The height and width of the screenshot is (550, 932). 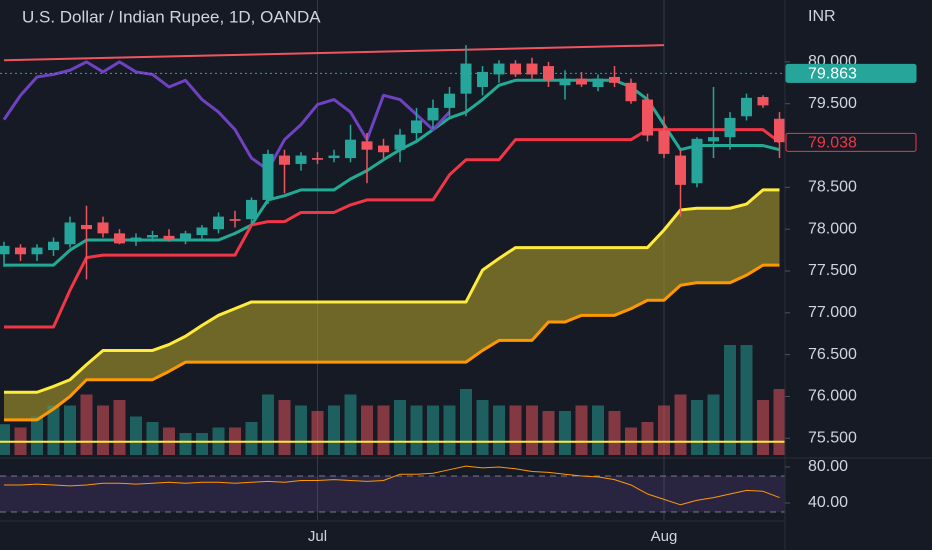 What do you see at coordinates (822, 16) in the screenshot?
I see `y-axis-label: INR` at bounding box center [822, 16].